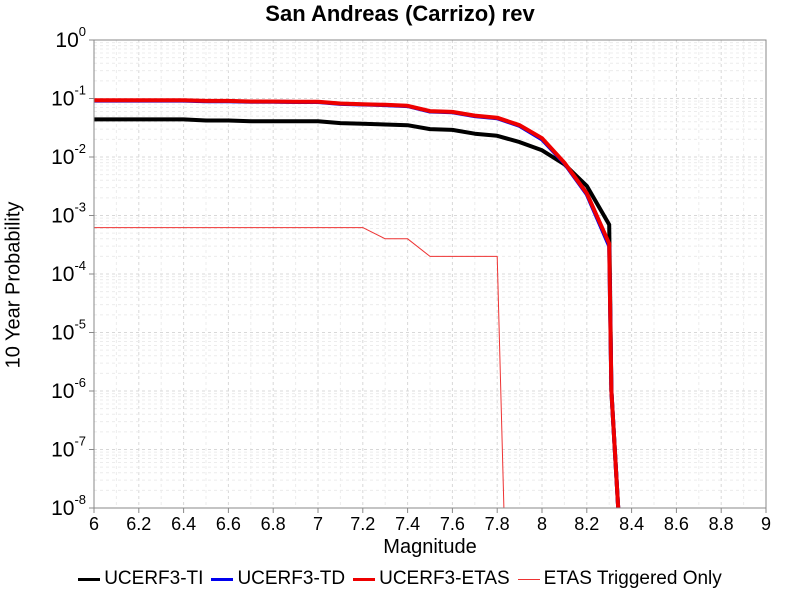 This screenshot has width=800, height=600. Describe the element at coordinates (154, 578) in the screenshot. I see `legend-label-ucerf3-ti: UCERF3-TI` at that location.